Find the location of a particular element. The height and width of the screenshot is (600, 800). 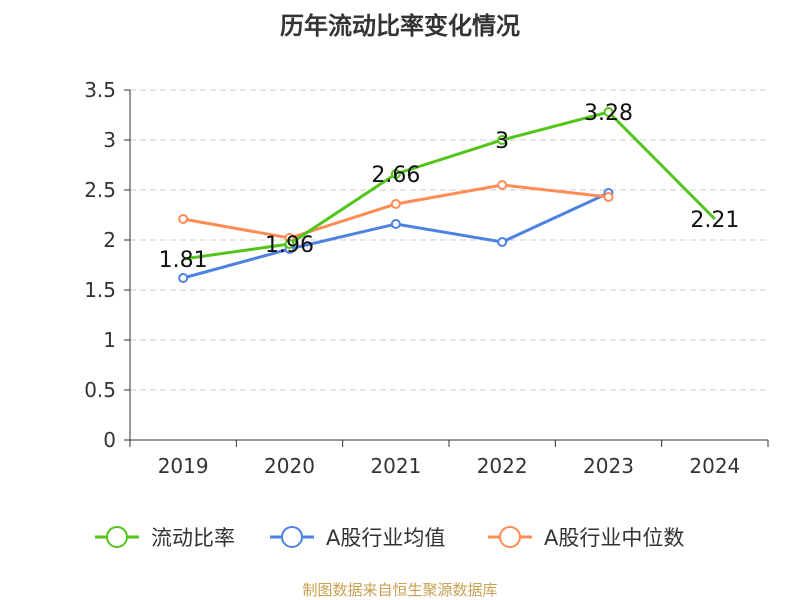

legend-label: A股行业中位数 is located at coordinates (614, 538).